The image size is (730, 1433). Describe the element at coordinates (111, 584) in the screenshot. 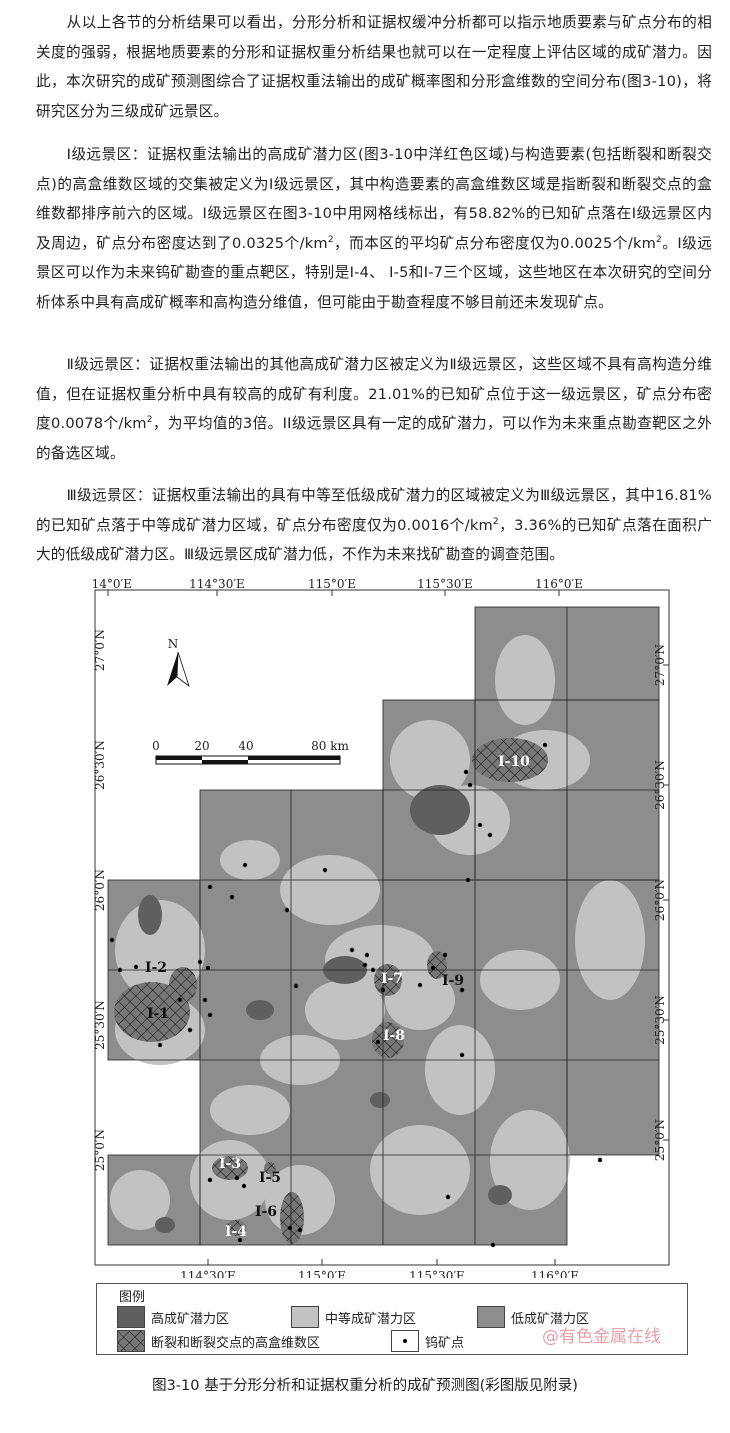

I see `longitude-label: 114°0′E` at that location.